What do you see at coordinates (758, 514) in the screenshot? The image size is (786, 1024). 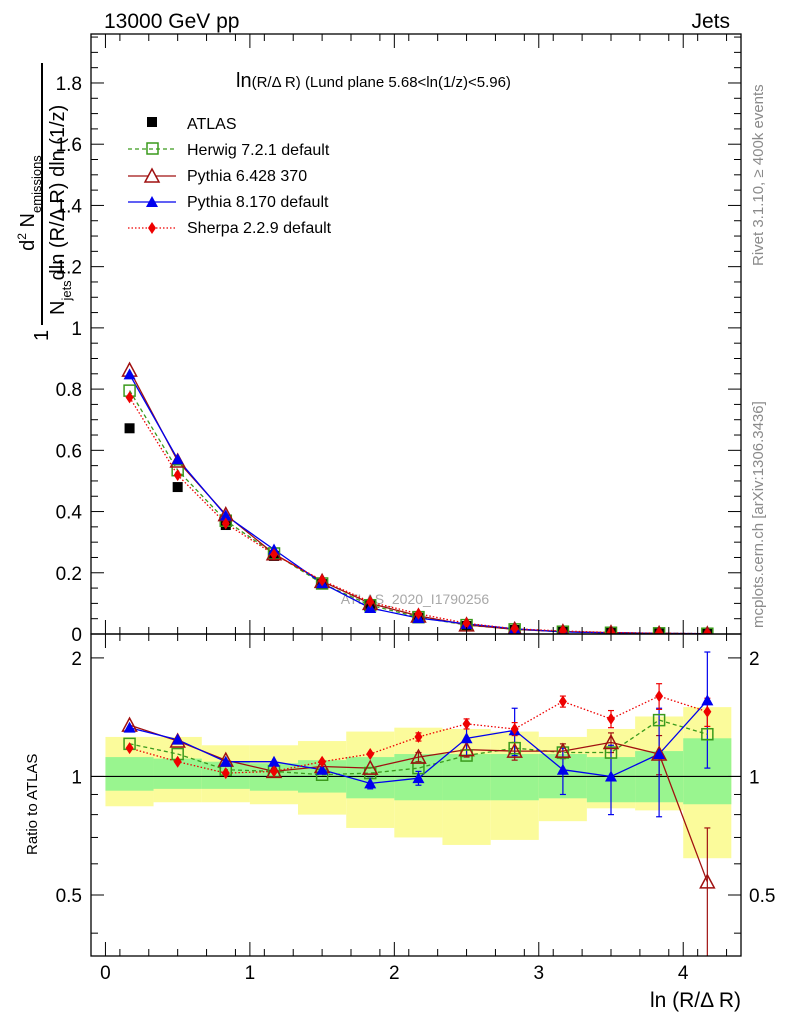 I see `mcplots-label: mcplots.cern.ch [arXiv:1306.3436]` at bounding box center [758, 514].